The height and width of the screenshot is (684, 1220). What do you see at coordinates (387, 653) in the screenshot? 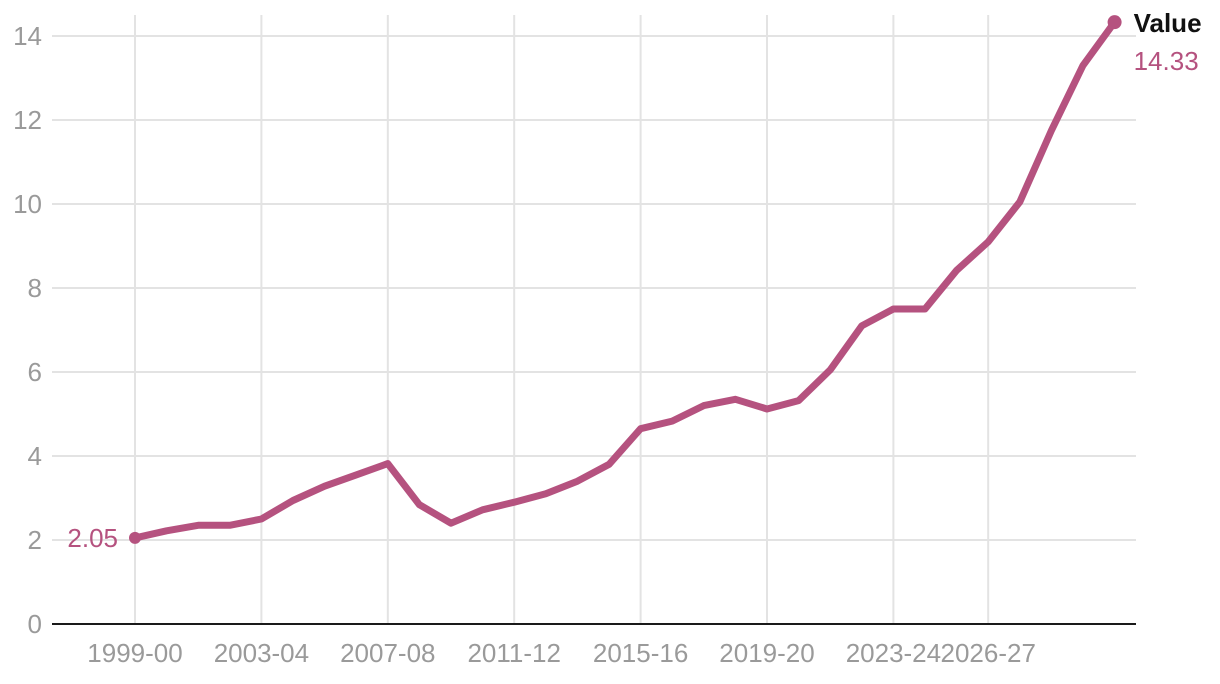
I see `x-tick-label: 2007-08` at bounding box center [387, 653].